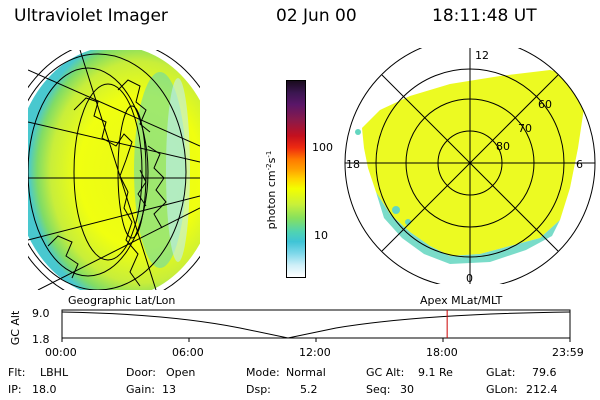  I want to click on apex-label: Apex MLat/MLT, so click(461, 300).